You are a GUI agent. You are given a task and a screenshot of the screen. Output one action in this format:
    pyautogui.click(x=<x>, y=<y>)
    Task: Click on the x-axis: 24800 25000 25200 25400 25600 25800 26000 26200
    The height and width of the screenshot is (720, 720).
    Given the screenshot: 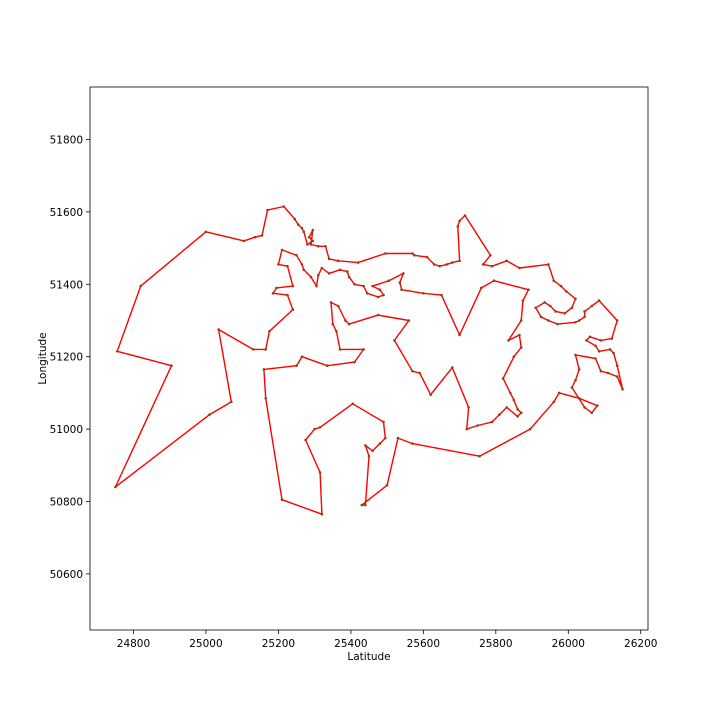 What is the action you would take?
    pyautogui.click(x=387, y=640)
    